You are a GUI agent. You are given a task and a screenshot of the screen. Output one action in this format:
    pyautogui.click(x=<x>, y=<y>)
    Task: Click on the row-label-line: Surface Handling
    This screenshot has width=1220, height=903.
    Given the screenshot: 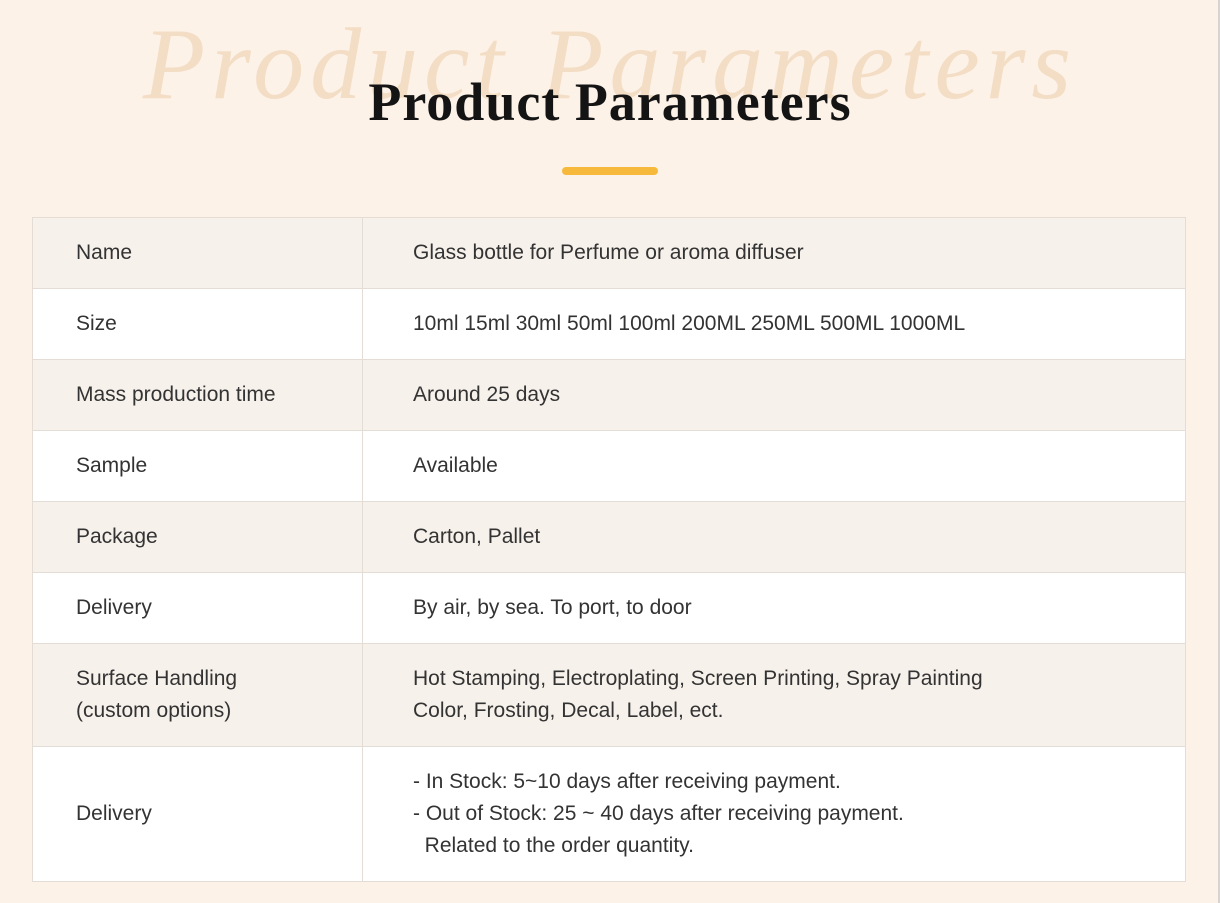 What is the action you would take?
    pyautogui.click(x=157, y=678)
    